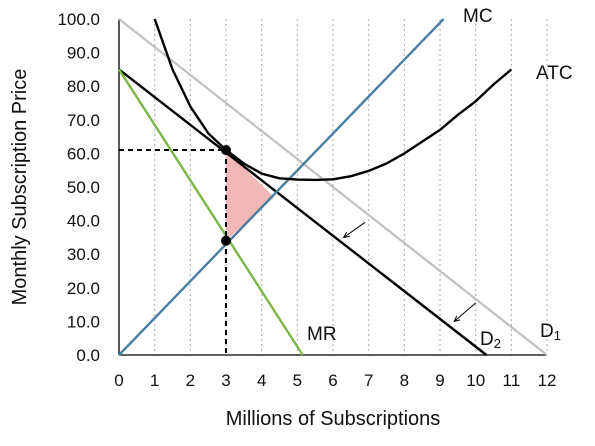 The width and height of the screenshot is (595, 446). What do you see at coordinates (118, 380) in the screenshot?
I see `x-tick-label: 0` at bounding box center [118, 380].